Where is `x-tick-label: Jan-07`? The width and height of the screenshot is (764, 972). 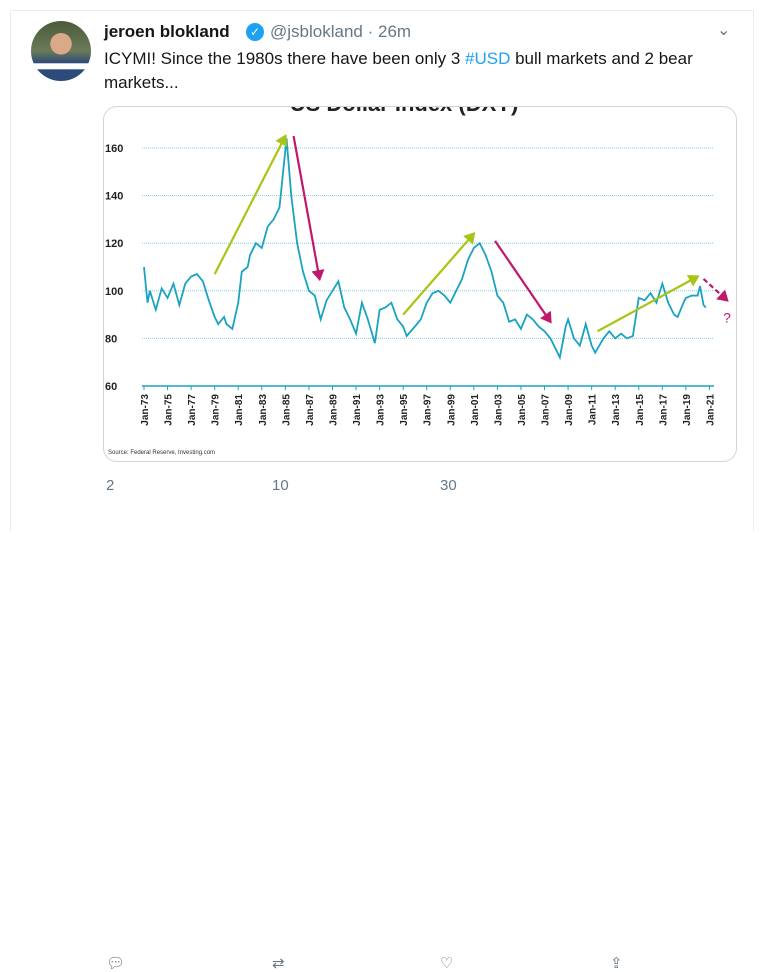
x-tick-label: Jan-07 is located at coordinates (546, 410).